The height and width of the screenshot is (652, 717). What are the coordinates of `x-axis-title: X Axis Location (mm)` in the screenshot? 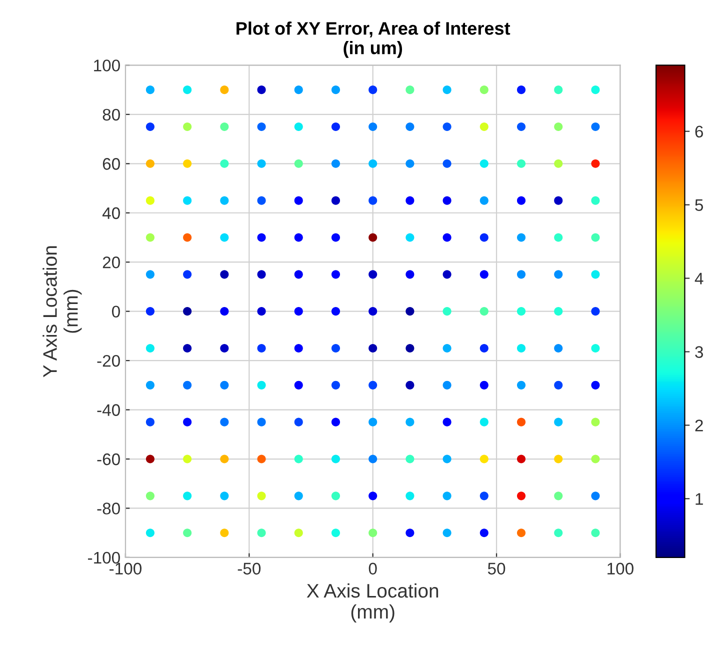 It's located at (372, 602).